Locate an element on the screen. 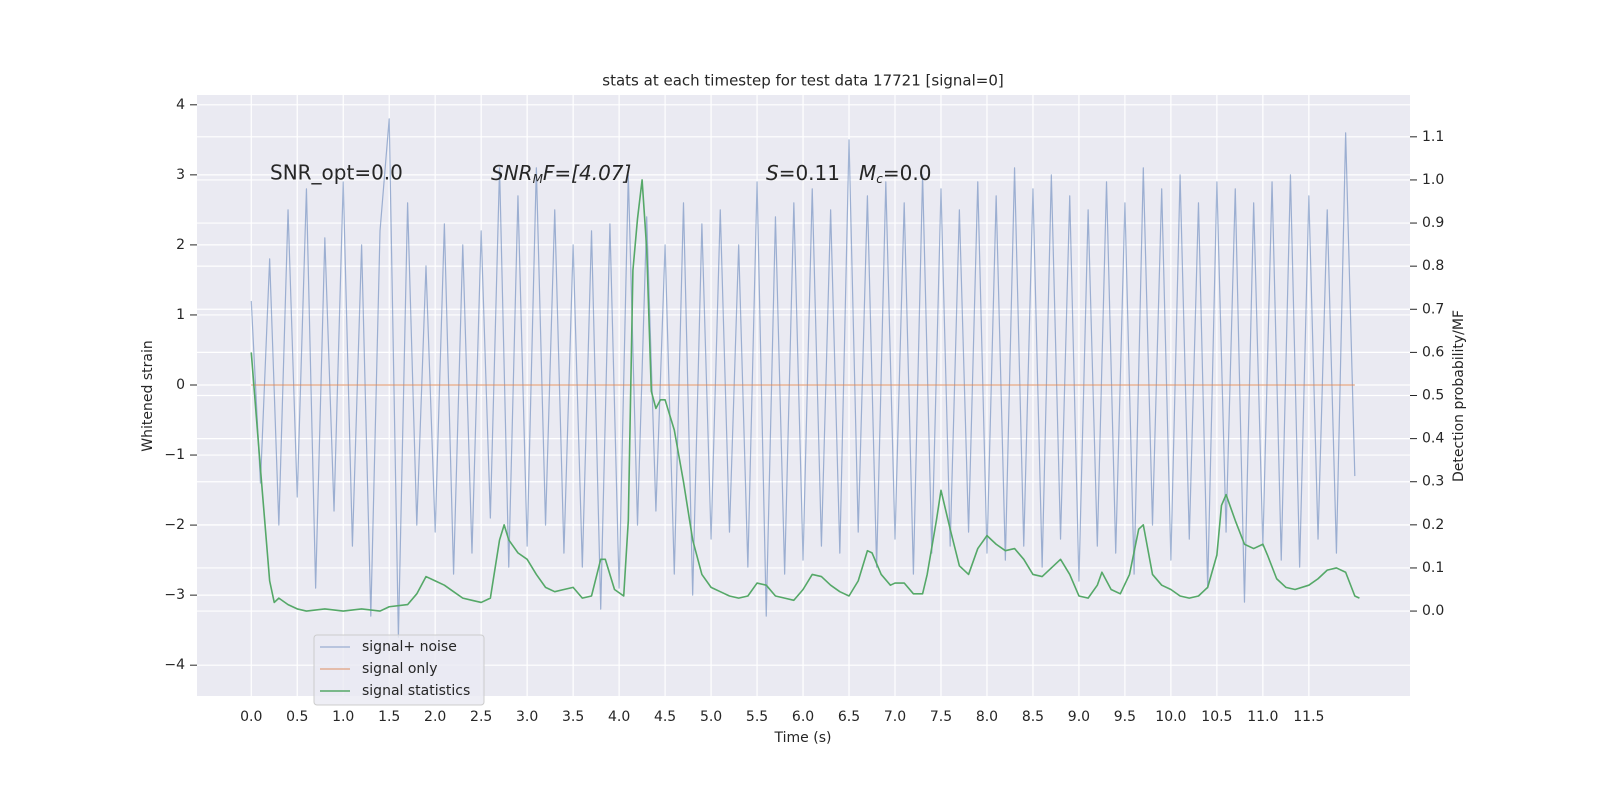  y2-tick-label: 0.8 is located at coordinates (1433, 266).